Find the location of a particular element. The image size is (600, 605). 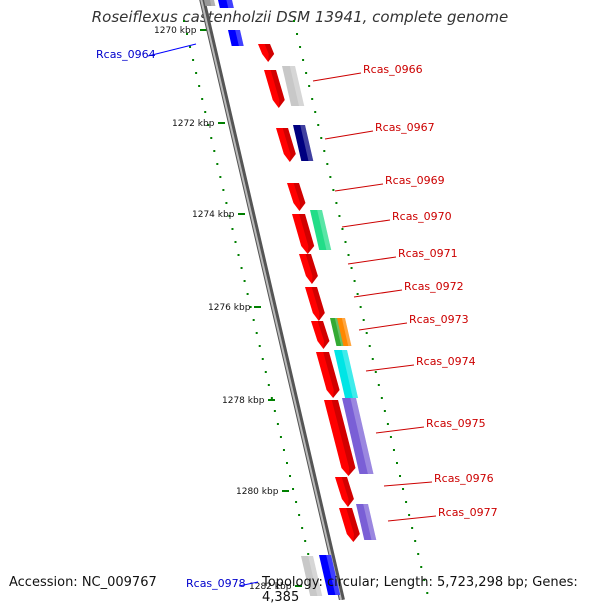

ruler-tick-label: 1272 kbp is located at coordinates (193, 124).